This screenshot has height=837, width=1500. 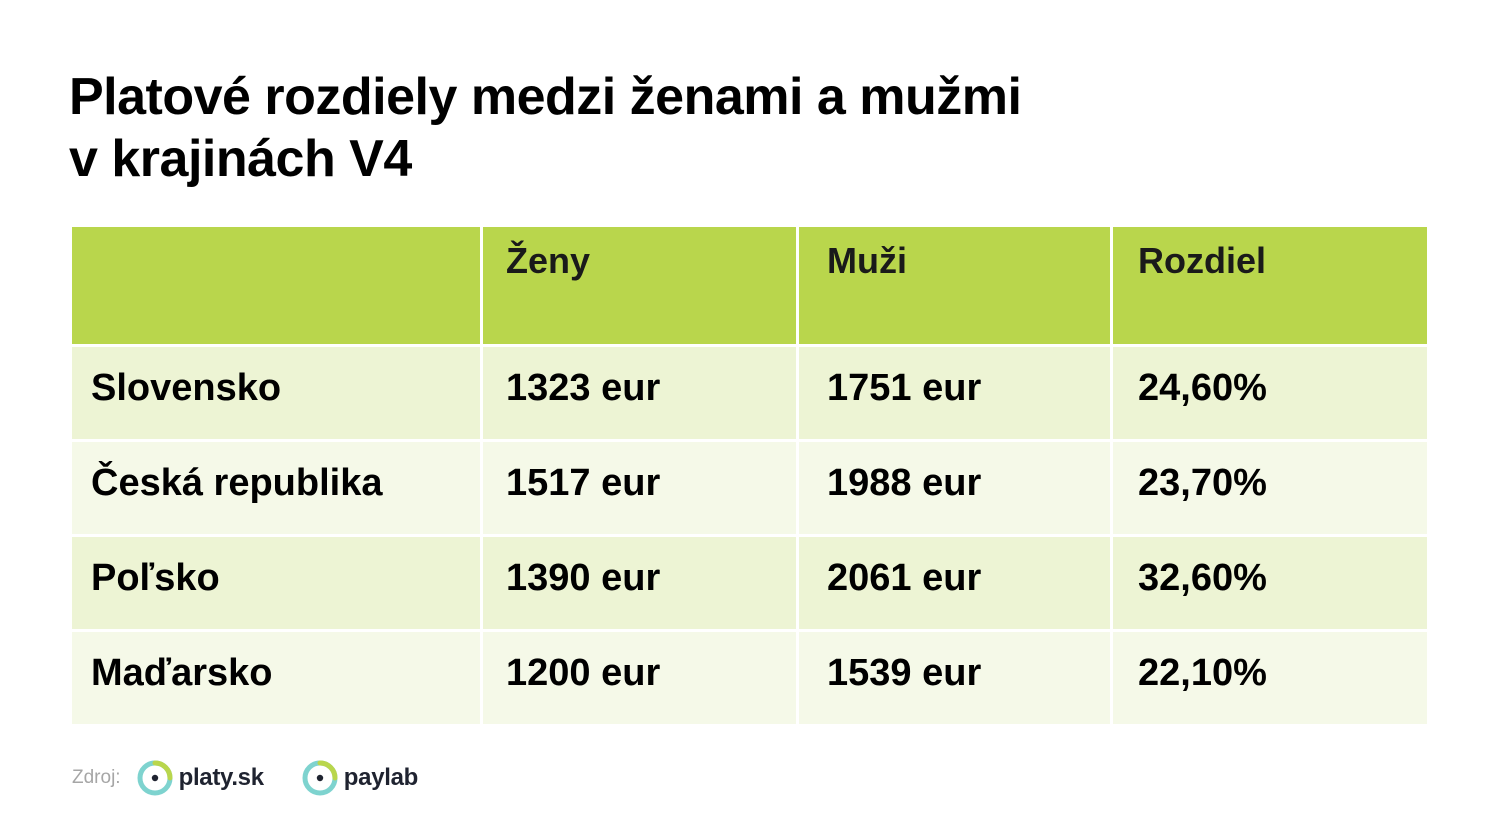 I want to click on cell-gap: 24,60%, so click(x=1270, y=393).